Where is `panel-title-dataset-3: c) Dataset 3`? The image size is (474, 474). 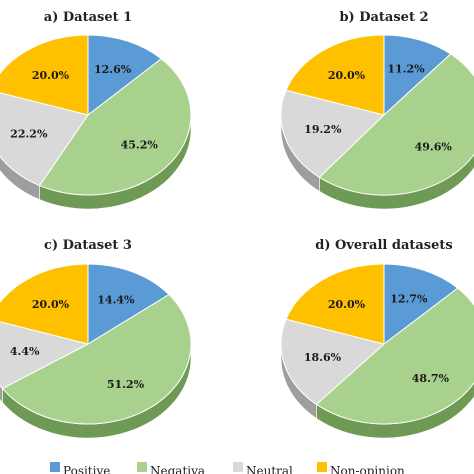 panel-title-dataset-3: c) Dataset 3 is located at coordinates (88, 245).